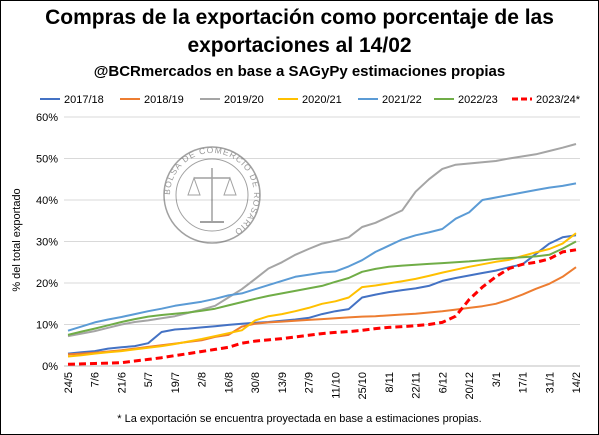 This screenshot has height=435, width=599. I want to click on legend-label: 2020/21, so click(322, 100).